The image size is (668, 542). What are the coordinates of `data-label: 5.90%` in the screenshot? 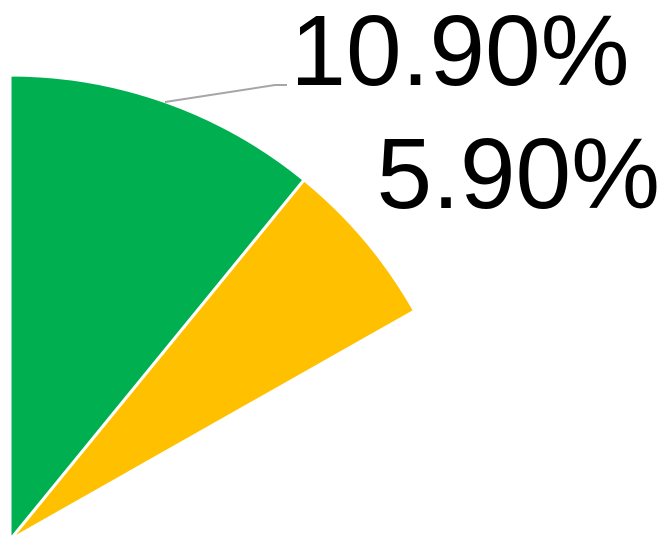 It's located at (518, 174).